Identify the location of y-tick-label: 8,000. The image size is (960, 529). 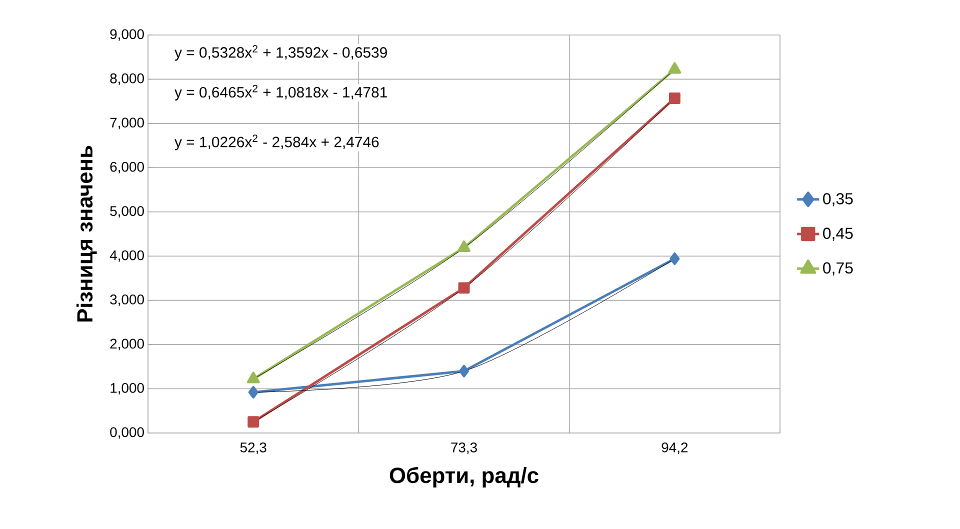
(127, 79).